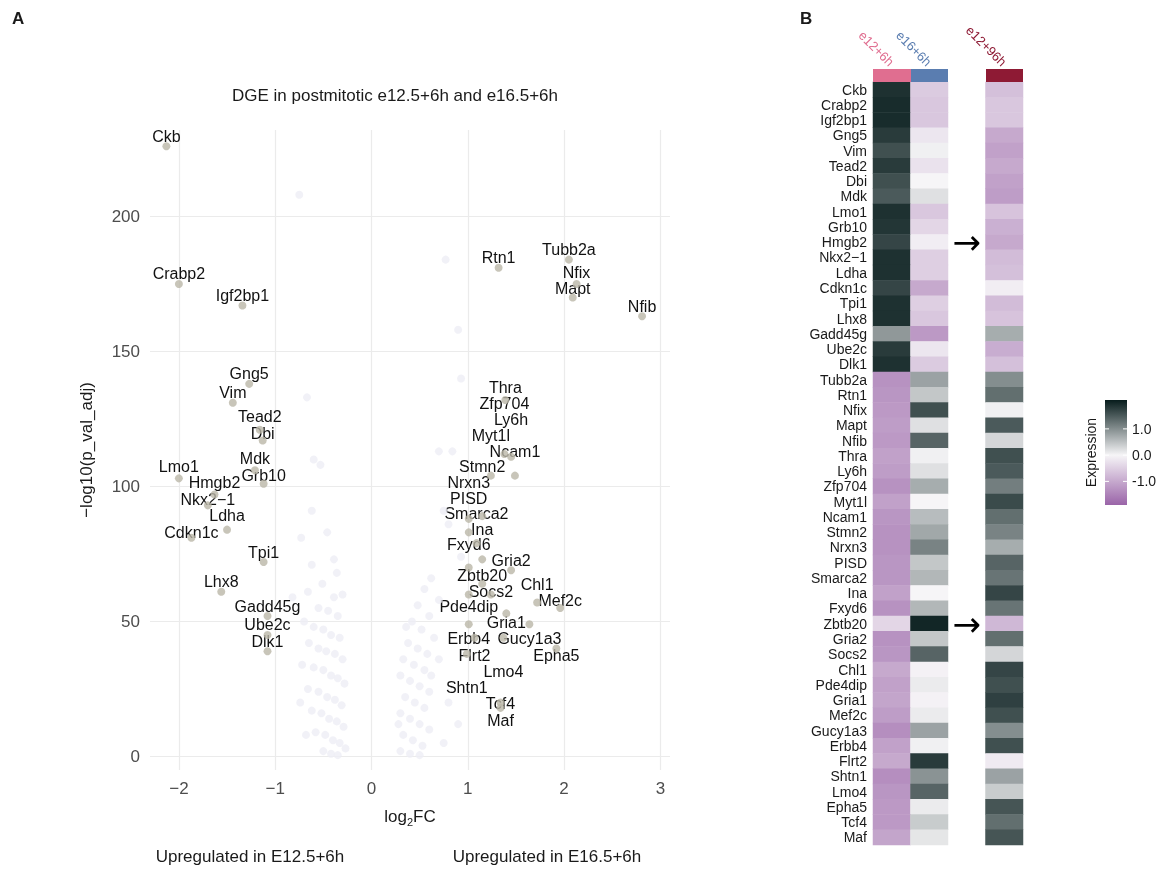  I want to click on x-tick-label: 3, so click(660, 788).